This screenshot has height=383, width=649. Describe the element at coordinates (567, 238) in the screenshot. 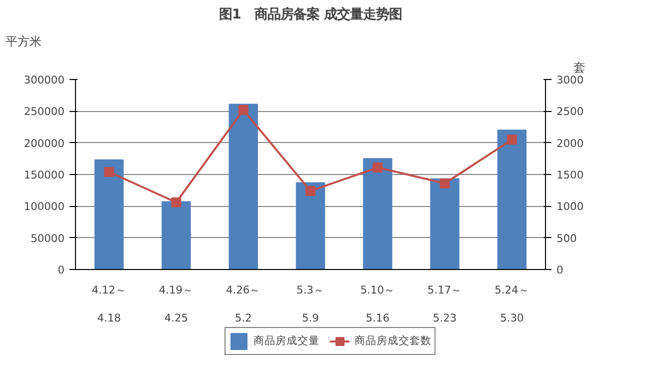

I see `y2-tick-label: 500` at that location.